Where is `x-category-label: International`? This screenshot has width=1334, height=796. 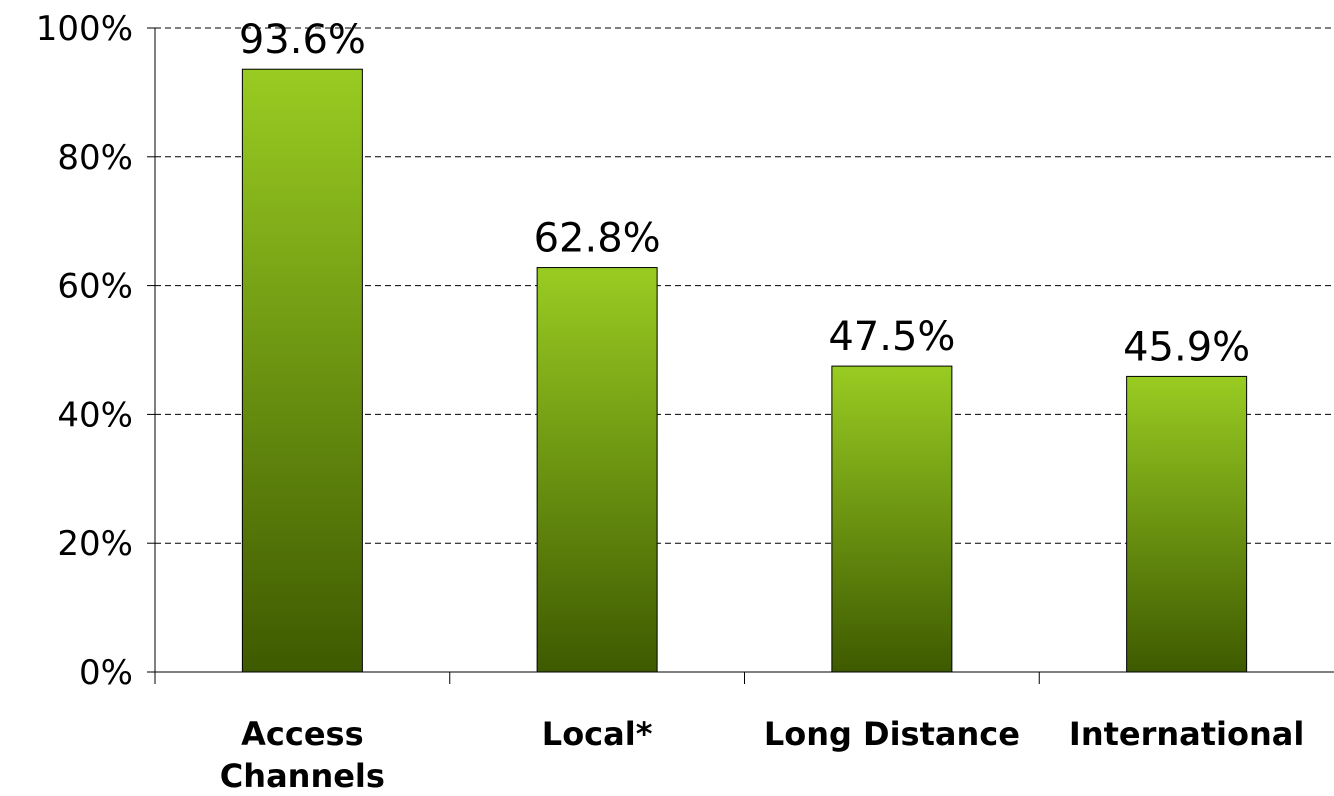
x-category-label: International is located at coordinates (1186, 734).